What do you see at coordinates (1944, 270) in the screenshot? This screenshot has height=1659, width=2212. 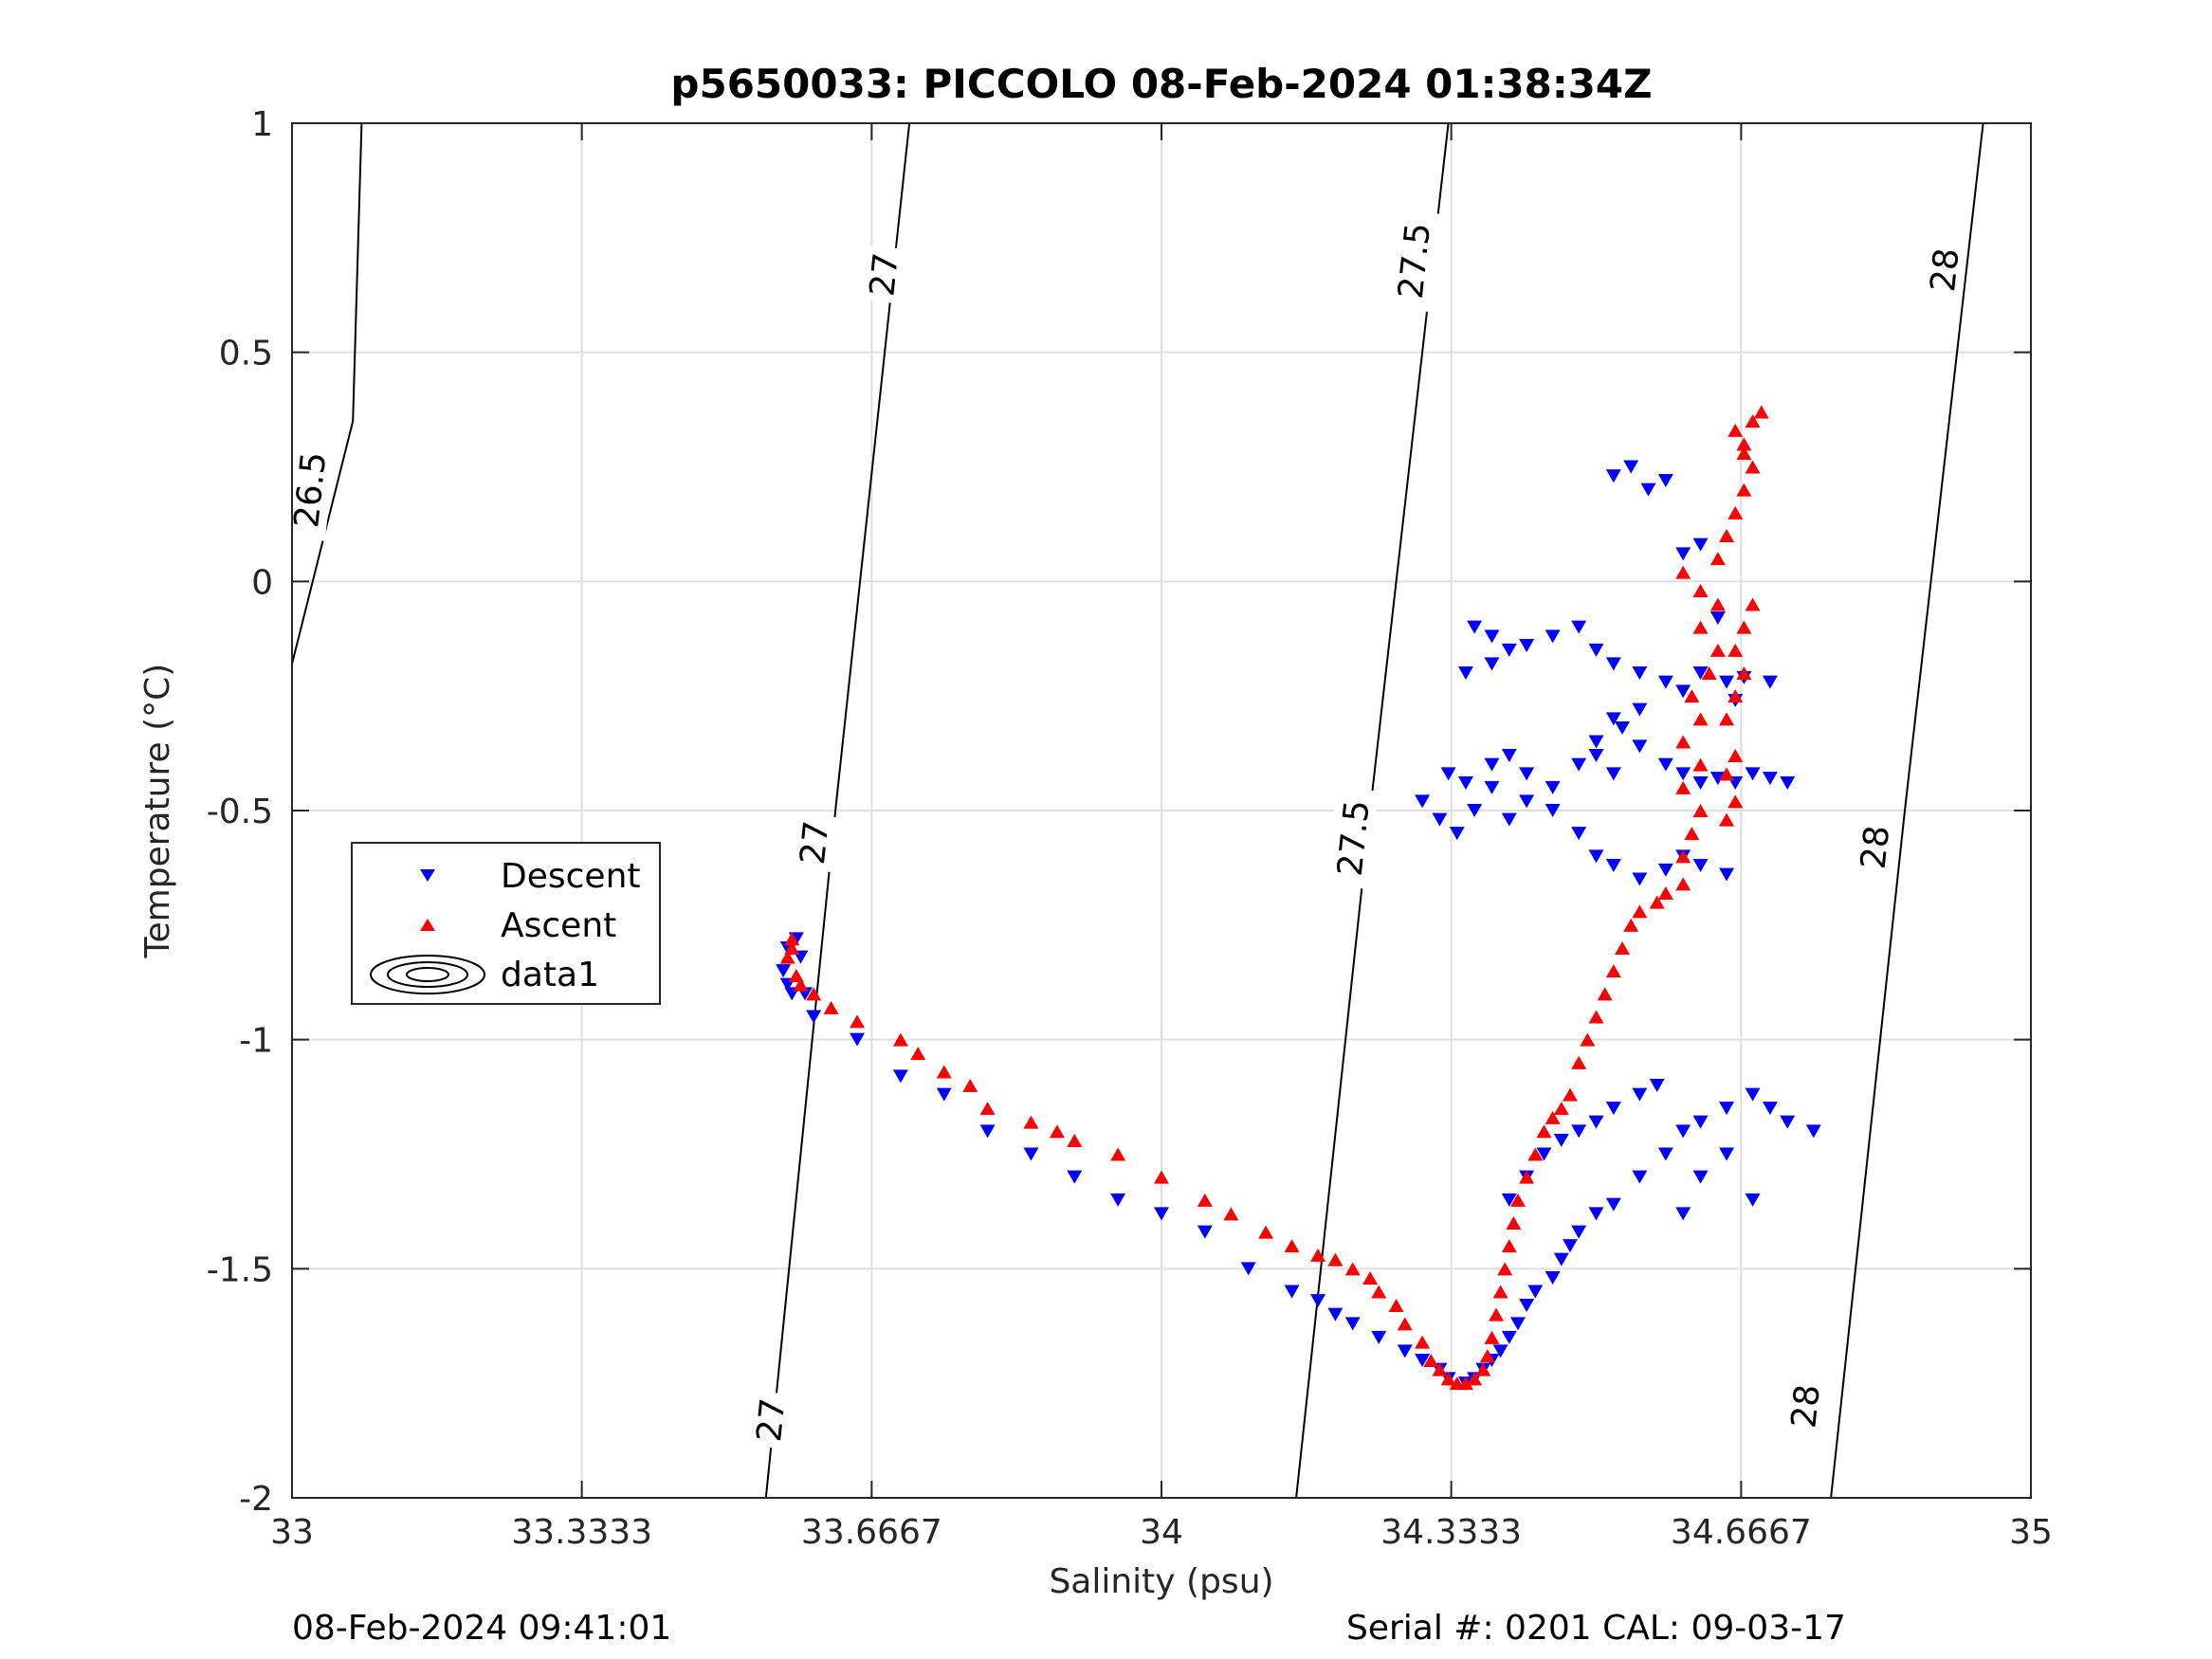 I see `contour-label-group-6: 28` at bounding box center [1944, 270].